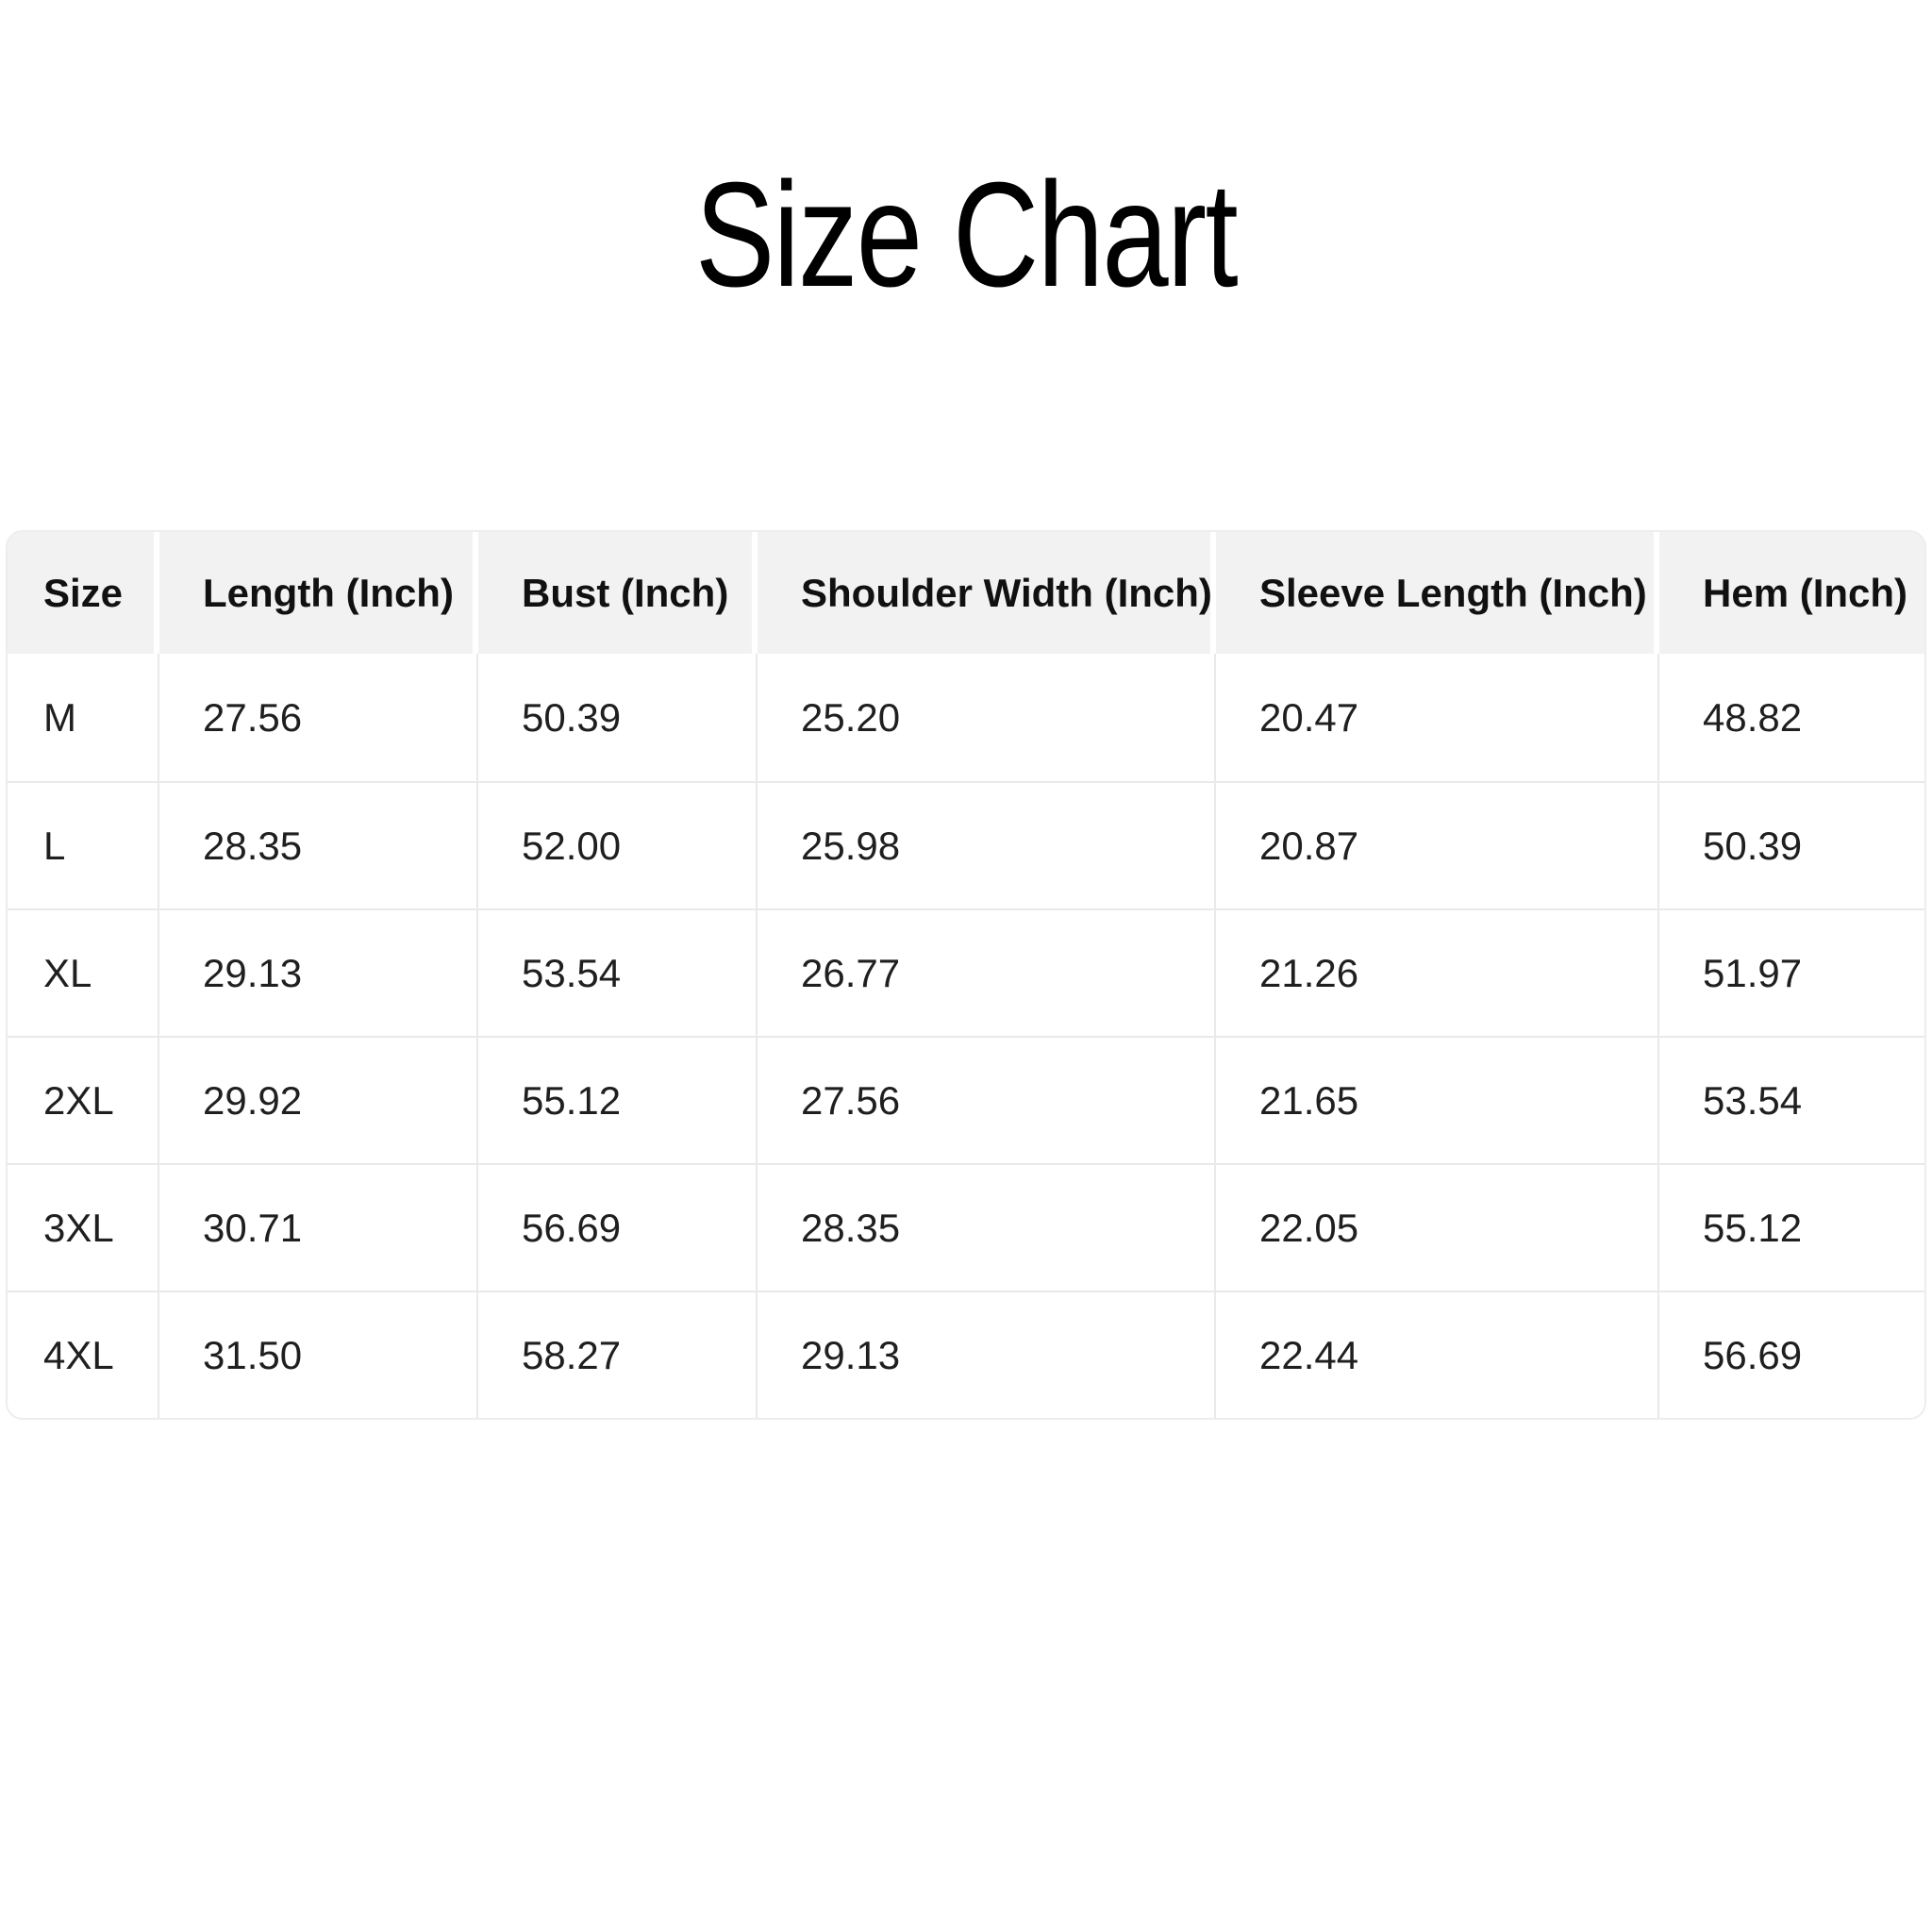  Describe the element at coordinates (618, 593) in the screenshot. I see `column-header-bust-inch: Bust (Inch)` at that location.